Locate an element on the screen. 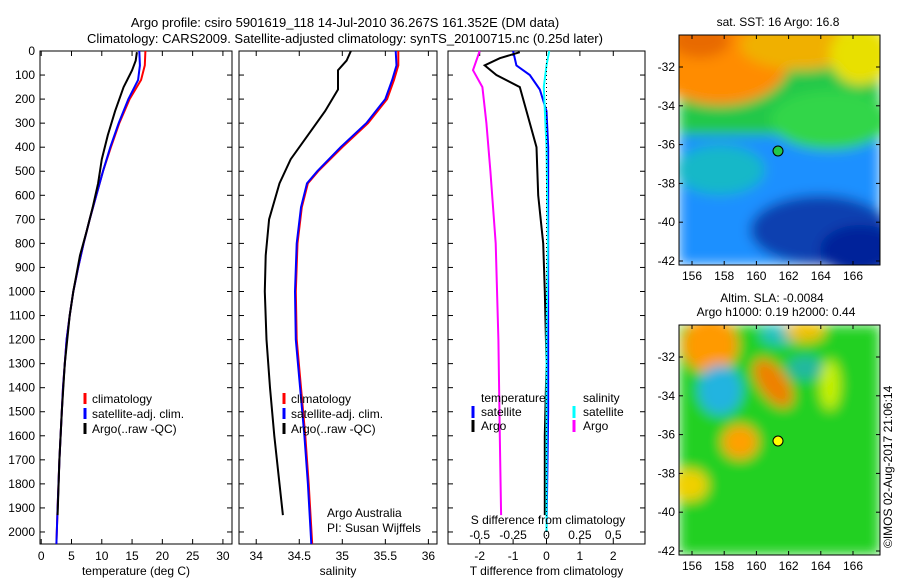 The height and width of the screenshot is (580, 900). x-tick-label: 5 is located at coordinates (71, 556).